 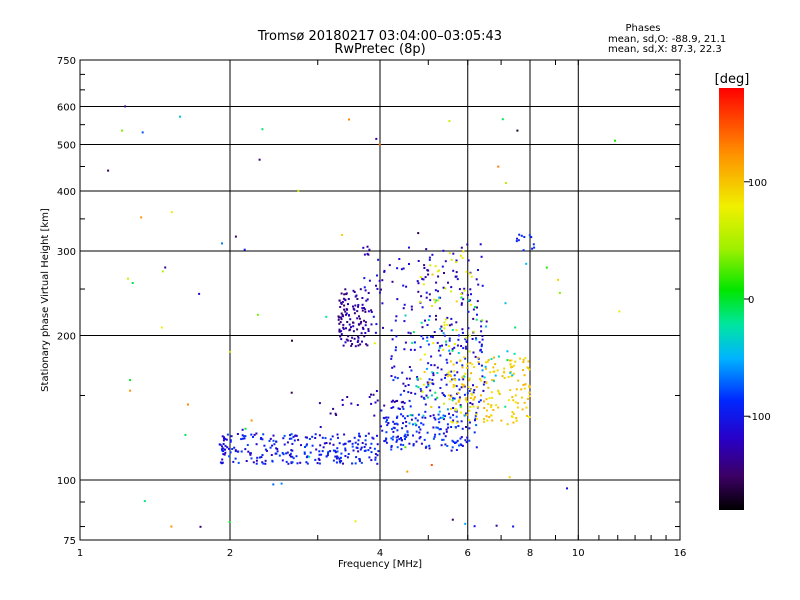 What do you see at coordinates (69, 541) in the screenshot?
I see `y-tick-label: 75` at bounding box center [69, 541].